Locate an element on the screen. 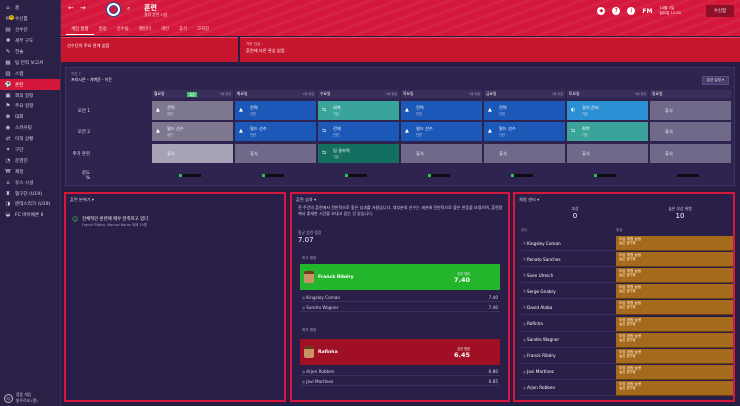  tab: 선수들 is located at coordinates (122, 29).